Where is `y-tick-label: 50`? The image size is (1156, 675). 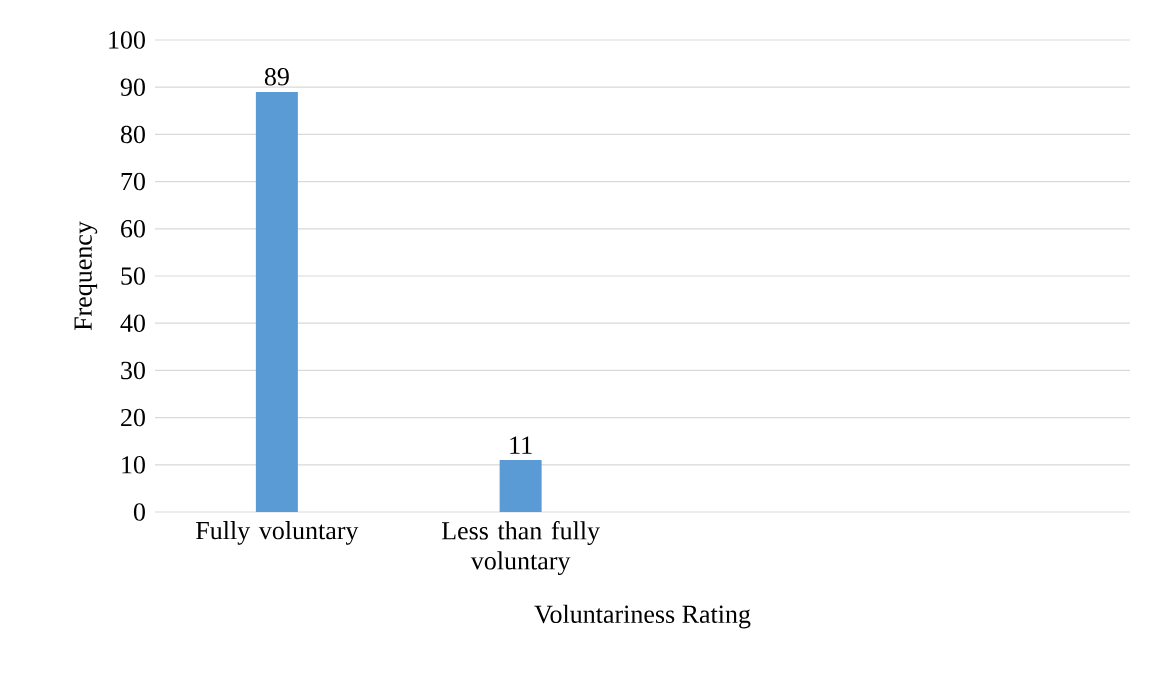
y-tick-label: 50 is located at coordinates (133, 276).